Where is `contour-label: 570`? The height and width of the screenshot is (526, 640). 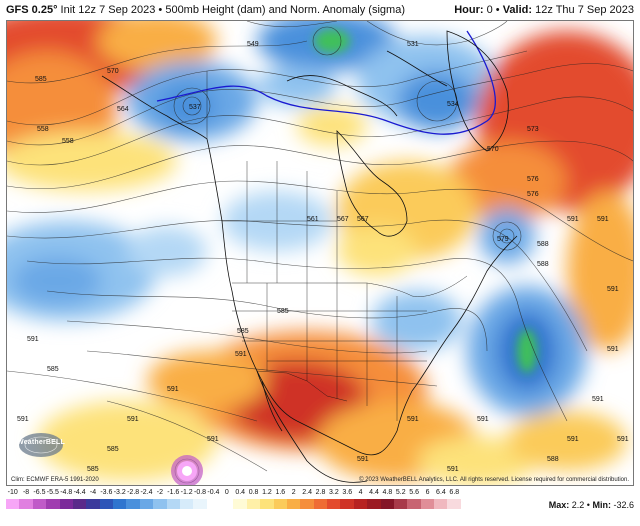 contour-label: 570 is located at coordinates (493, 149).